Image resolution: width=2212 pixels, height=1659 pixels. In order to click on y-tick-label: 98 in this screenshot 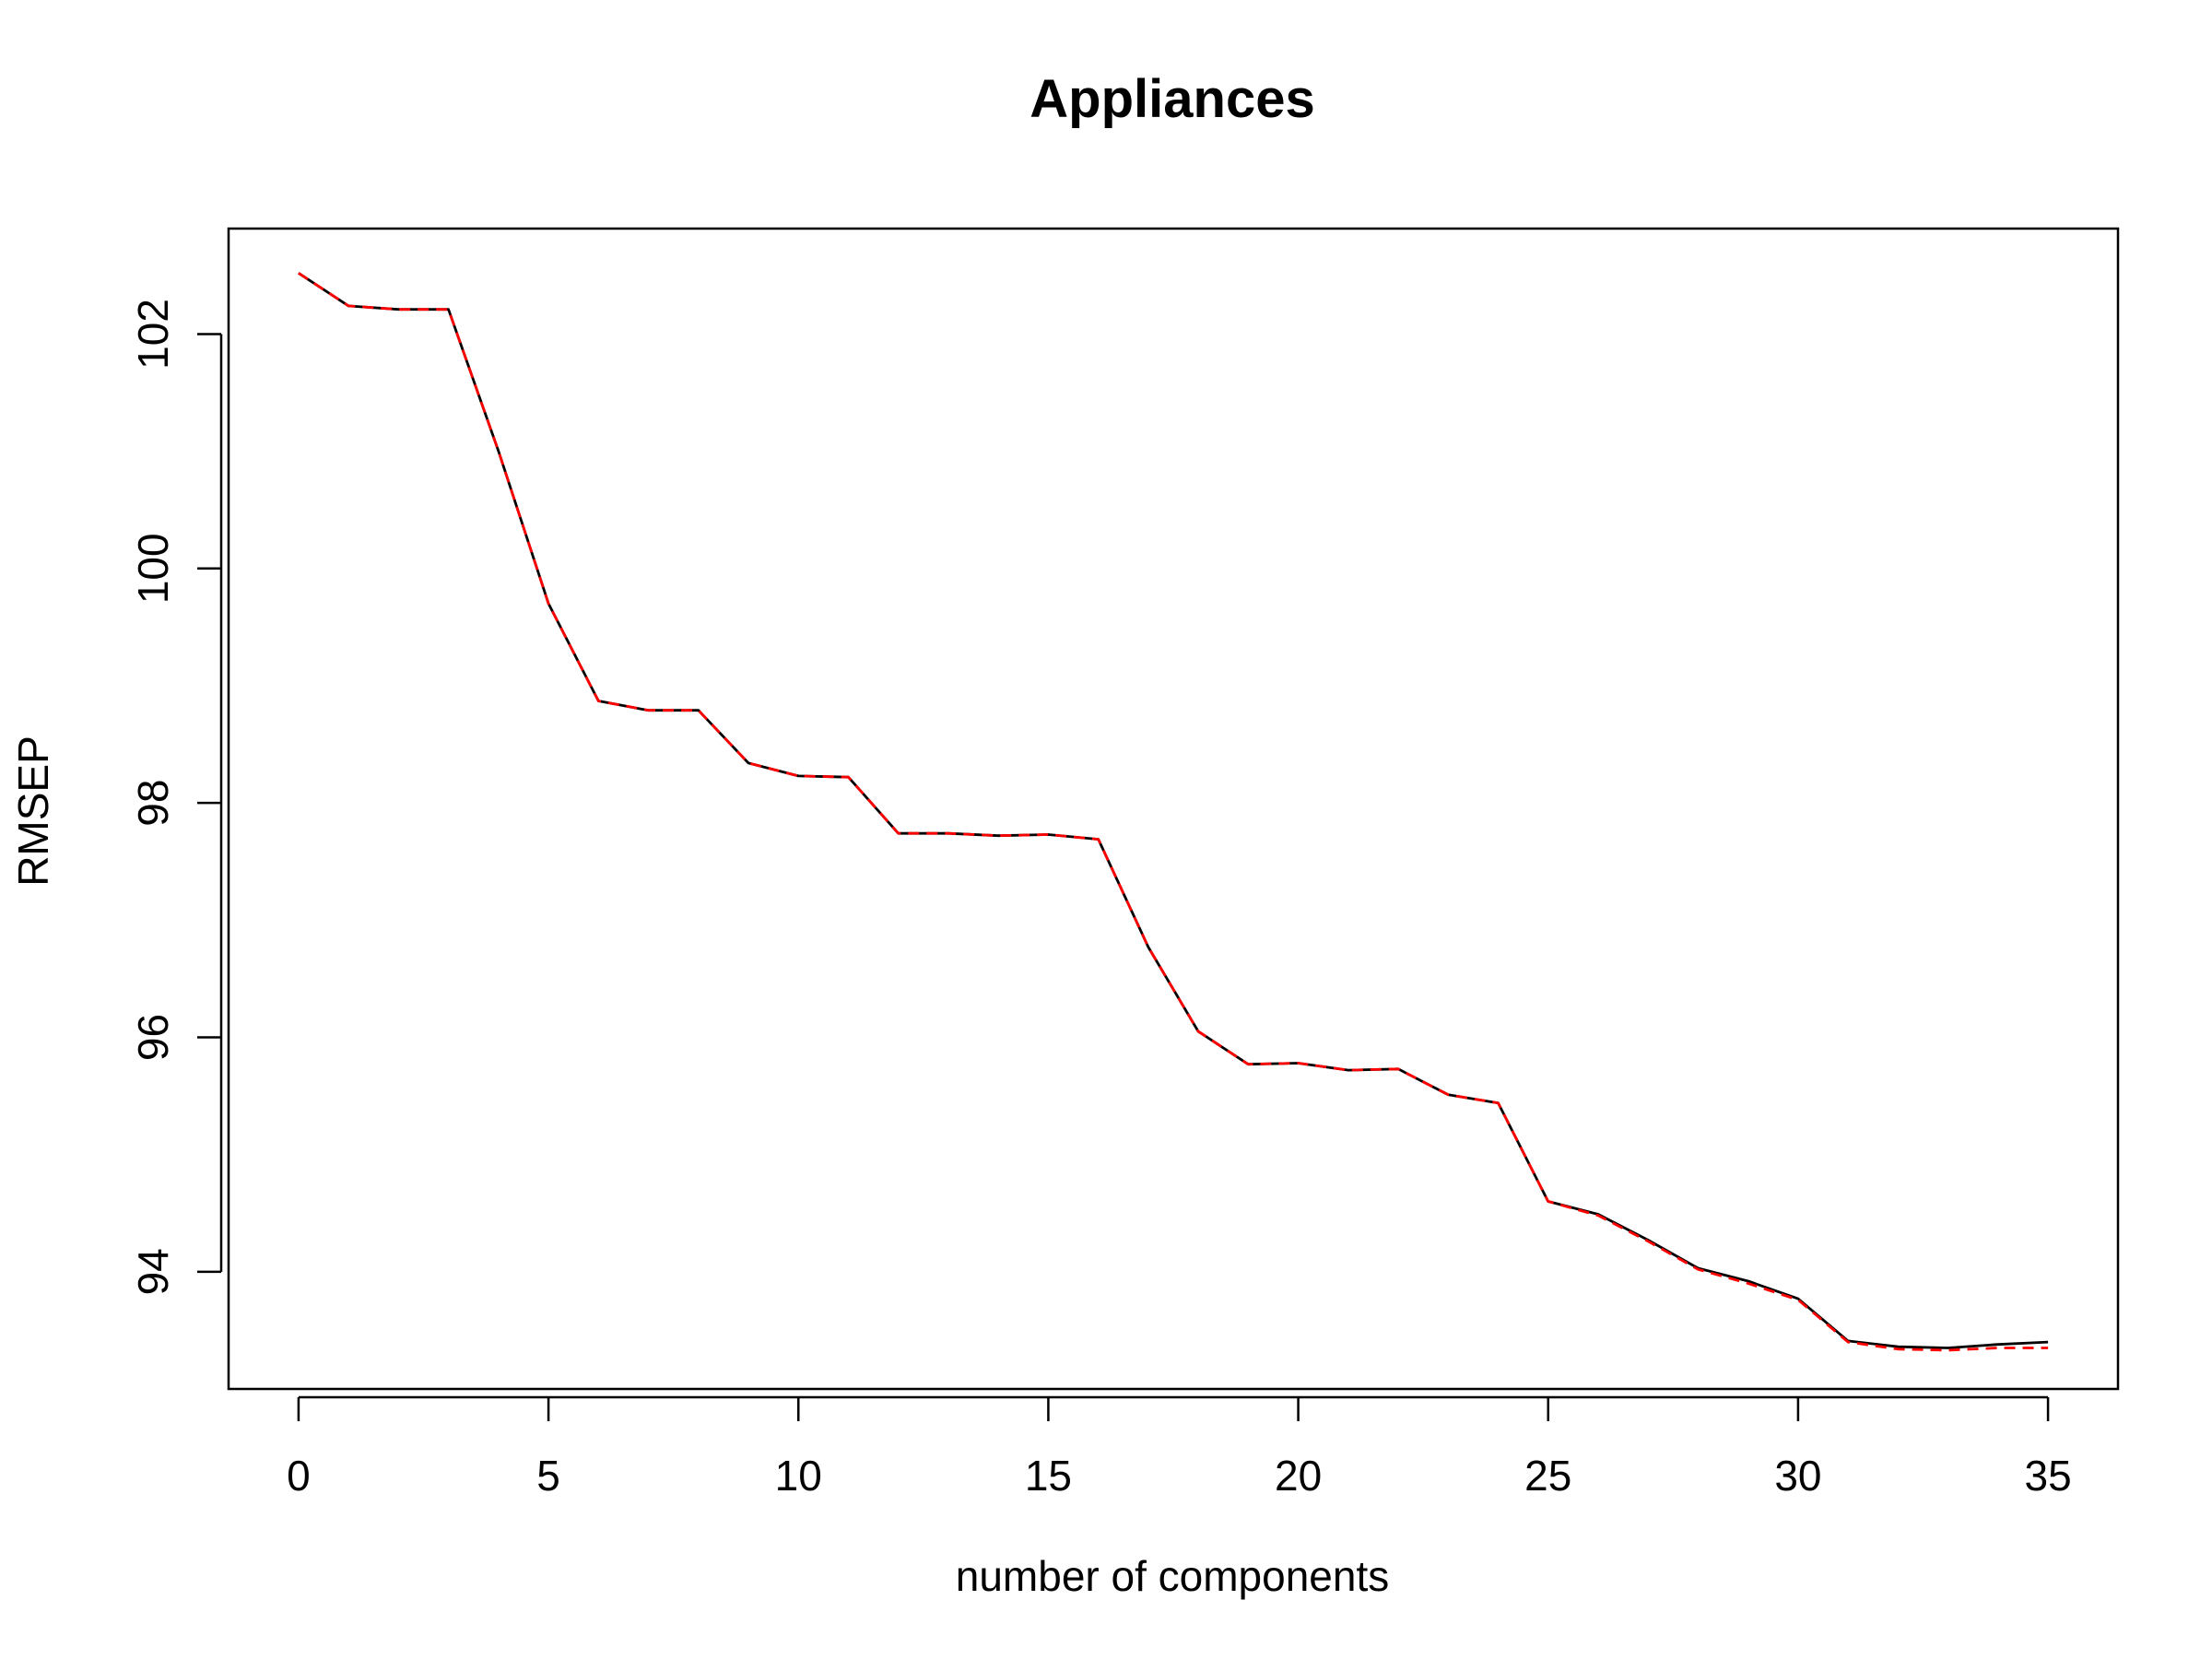, I will do `click(153, 803)`.